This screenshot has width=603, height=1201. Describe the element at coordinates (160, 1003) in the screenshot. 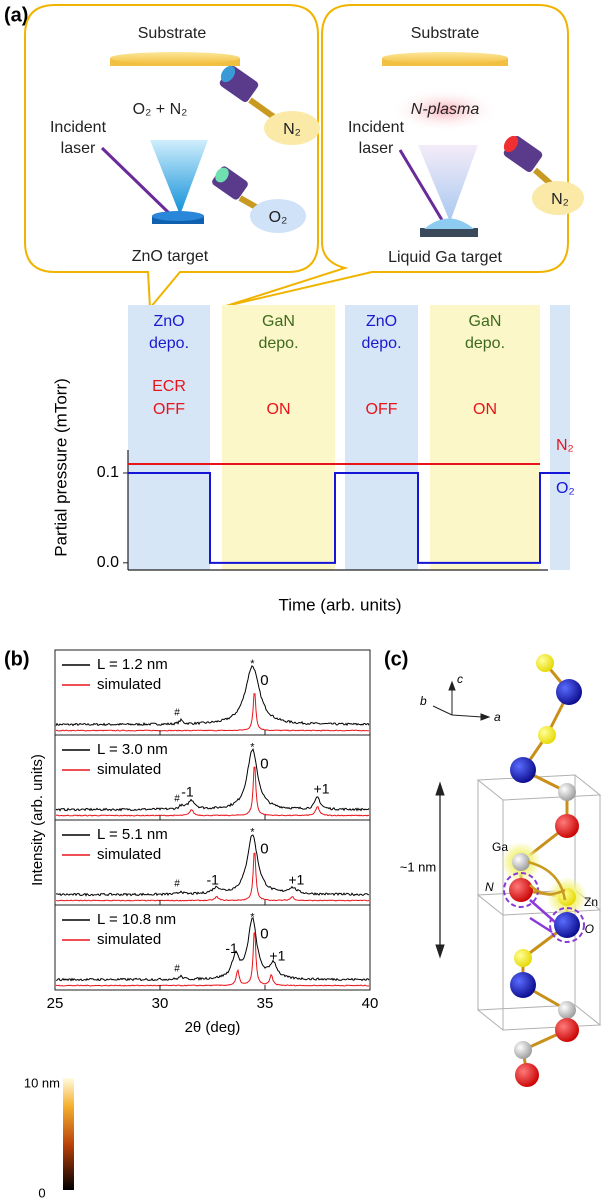

I see `x-tick-label: 30` at that location.